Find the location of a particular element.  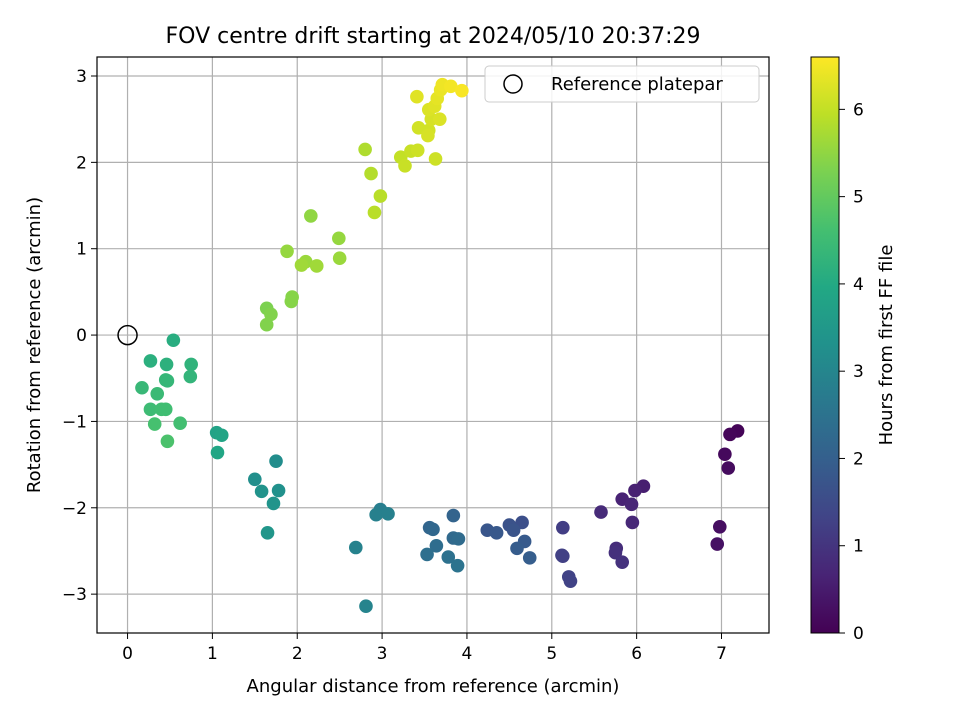

x-tick-label: 2 is located at coordinates (297, 654).